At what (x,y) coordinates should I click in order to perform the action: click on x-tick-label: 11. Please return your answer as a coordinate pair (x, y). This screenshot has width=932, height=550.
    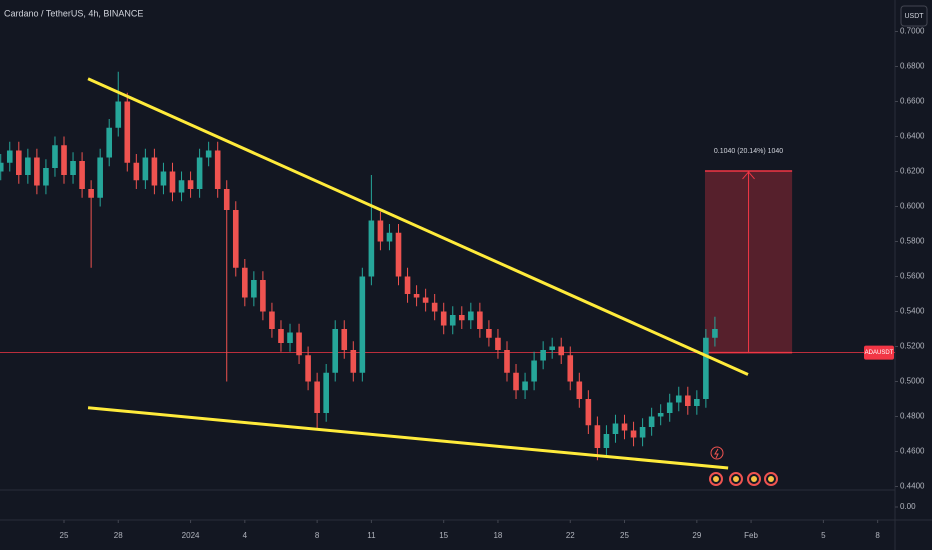
    Looking at the image, I should click on (371, 535).